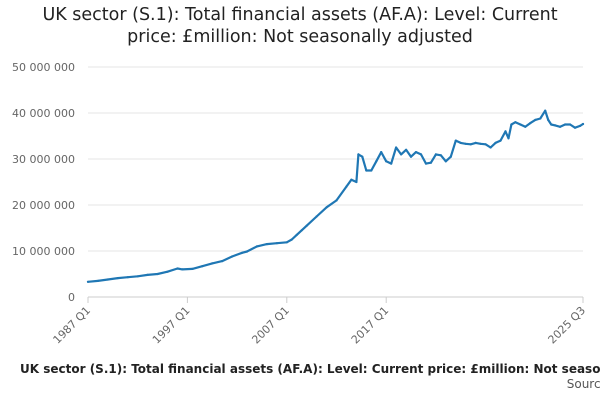 The height and width of the screenshot is (400, 600). Describe the element at coordinates (43, 113) in the screenshot. I see `y-tick-label: 40 000 000` at that location.